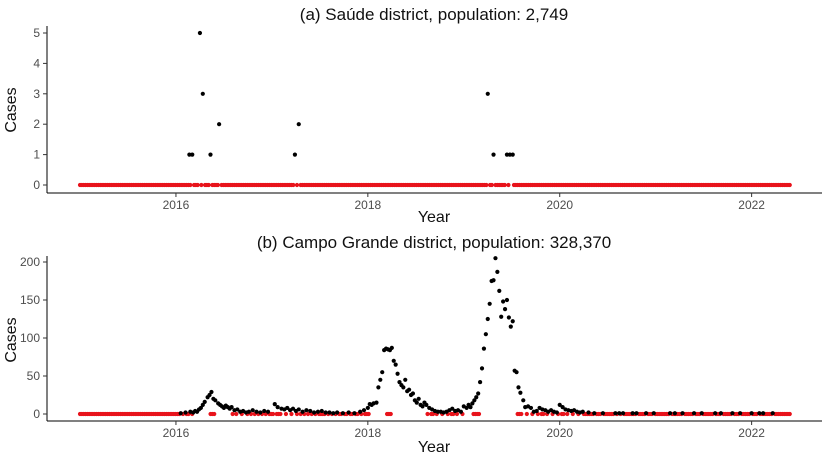 This screenshot has width=830, height=459. Describe the element at coordinates (36, 33) in the screenshot. I see `y-tick-label: 5` at that location.